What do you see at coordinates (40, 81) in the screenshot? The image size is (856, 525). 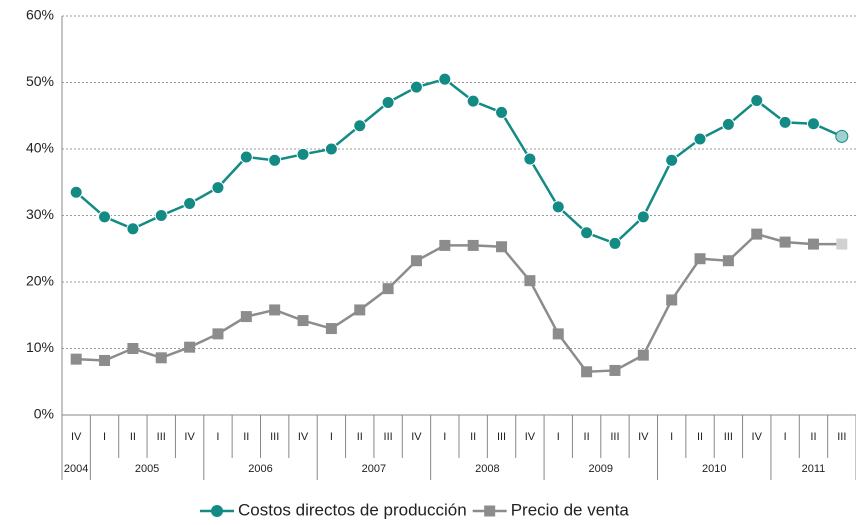 I see `y-tick-label: 50%` at bounding box center [40, 81].